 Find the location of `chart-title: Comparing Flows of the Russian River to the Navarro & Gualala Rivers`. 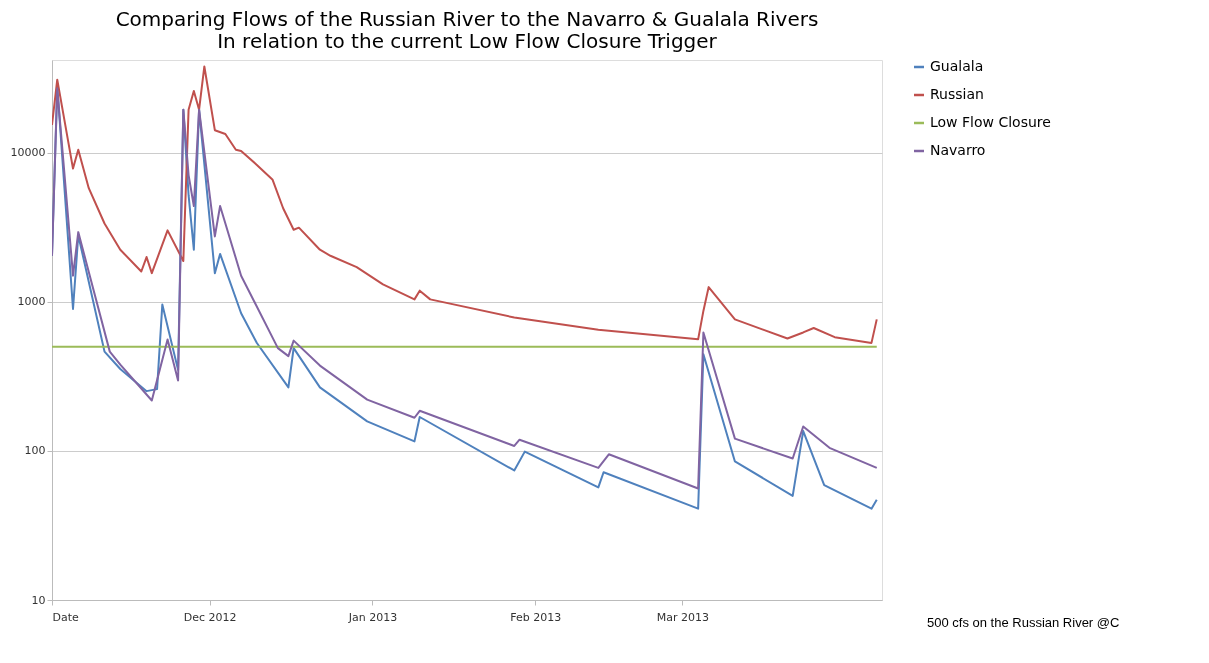

chart-title: Comparing Flows of the Russian River to the Navarro & Gualala Rivers is located at coordinates (467, 19).